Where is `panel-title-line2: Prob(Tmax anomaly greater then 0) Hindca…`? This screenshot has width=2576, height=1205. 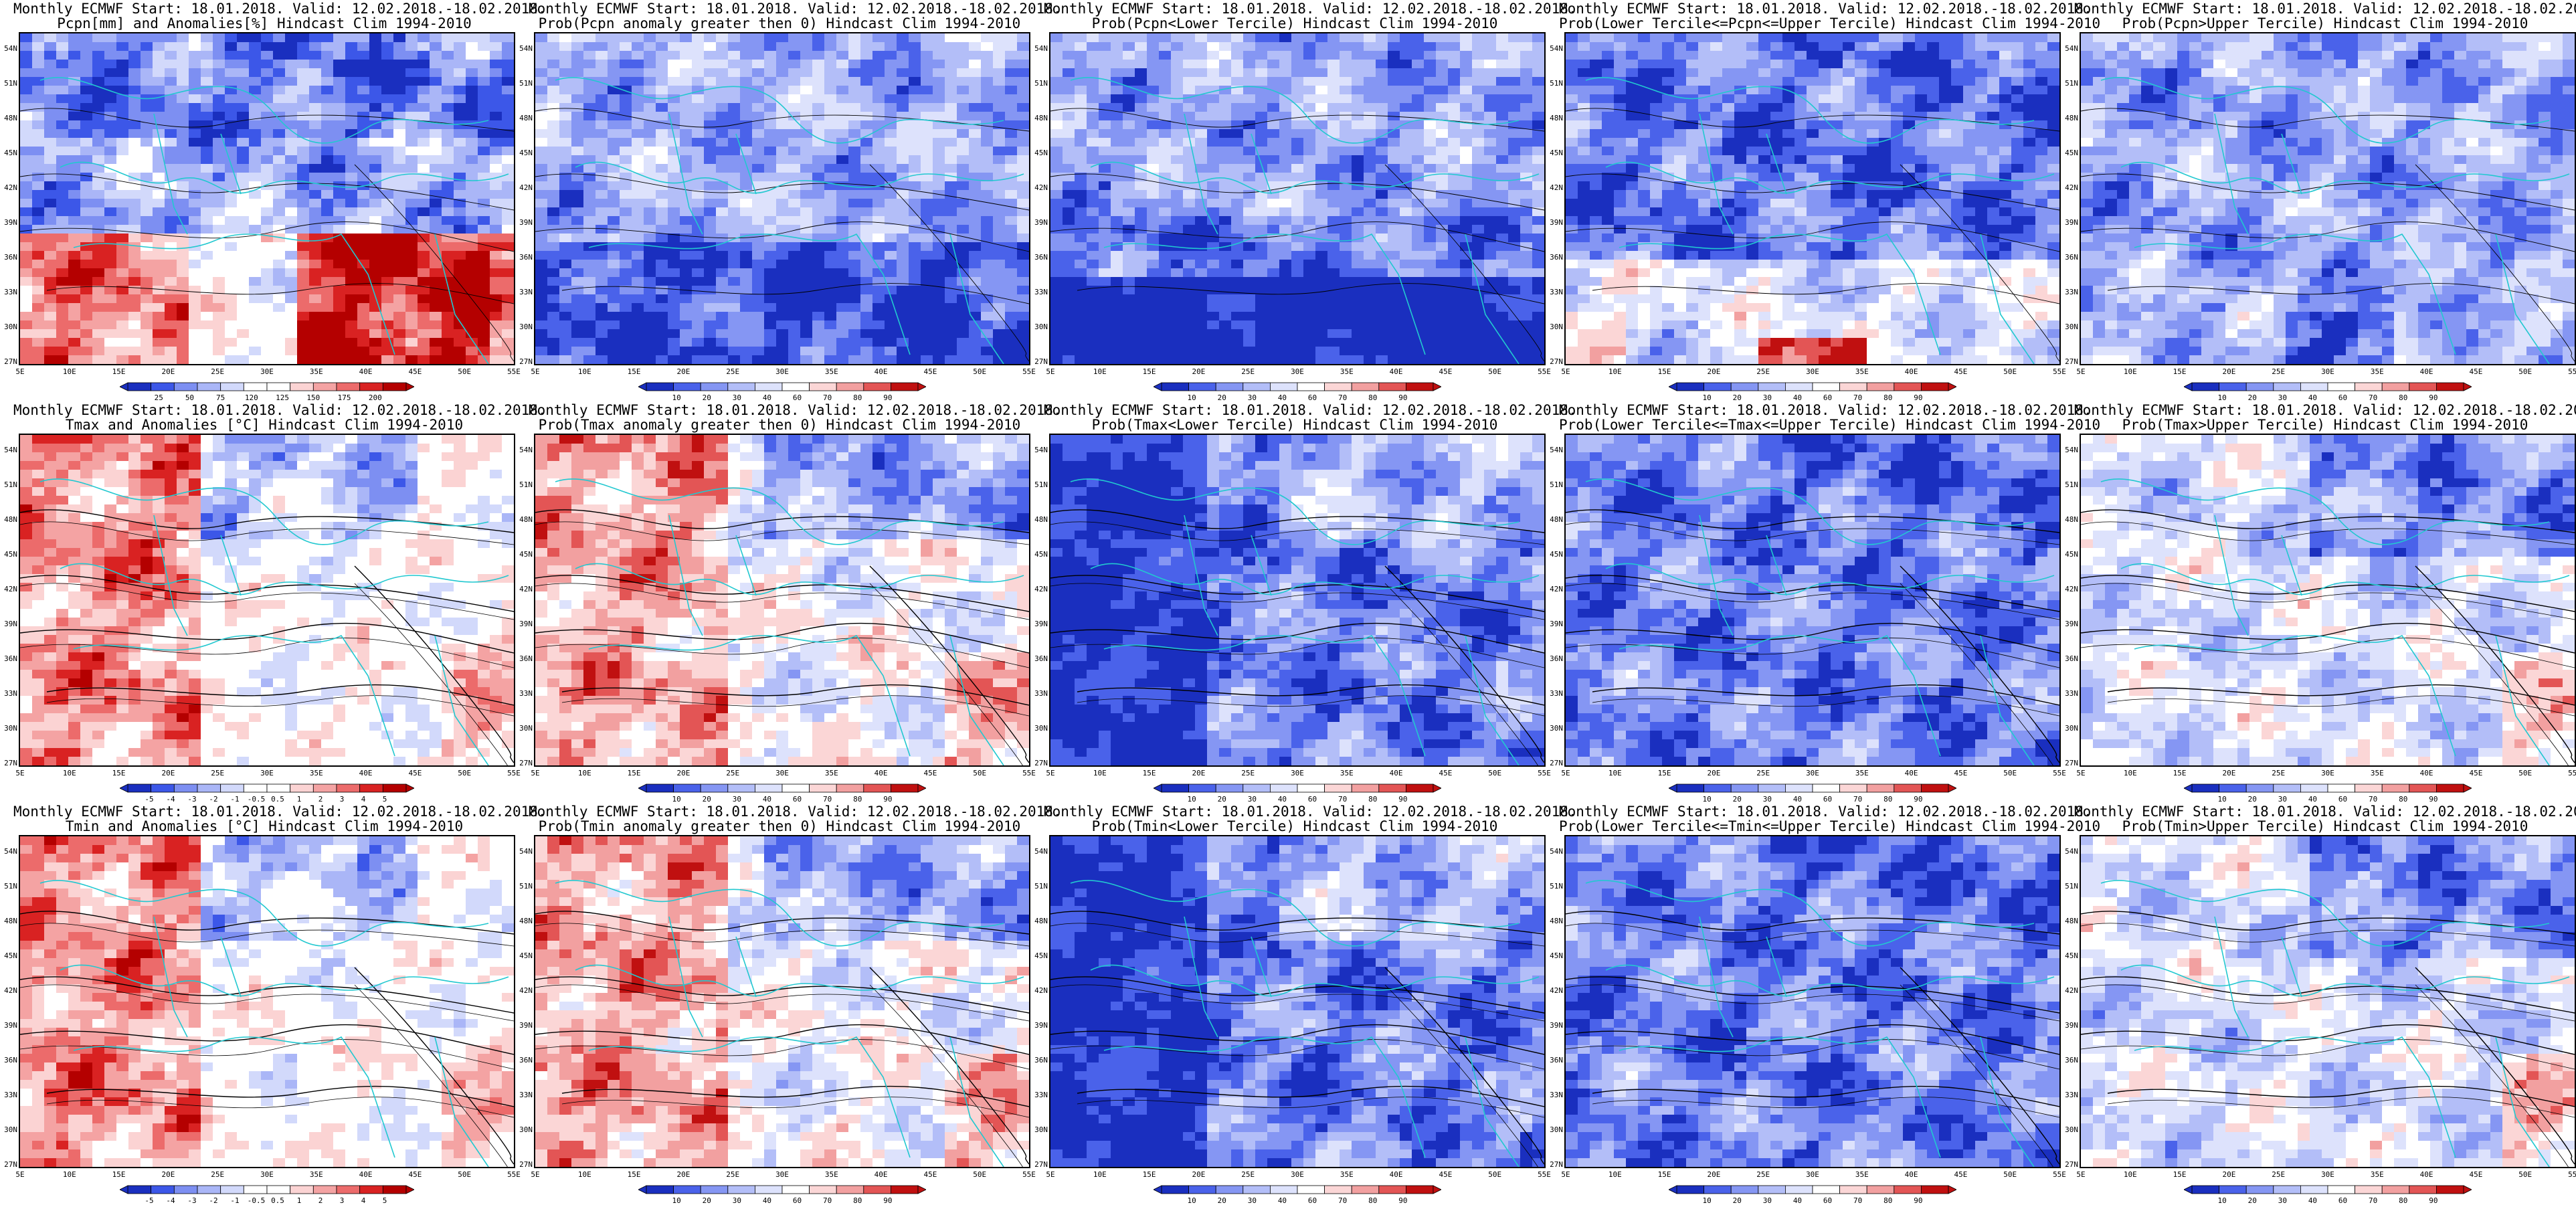
panel-title-line2: Prob(Tmax anomaly greater then 0) Hindca… is located at coordinates (779, 425).